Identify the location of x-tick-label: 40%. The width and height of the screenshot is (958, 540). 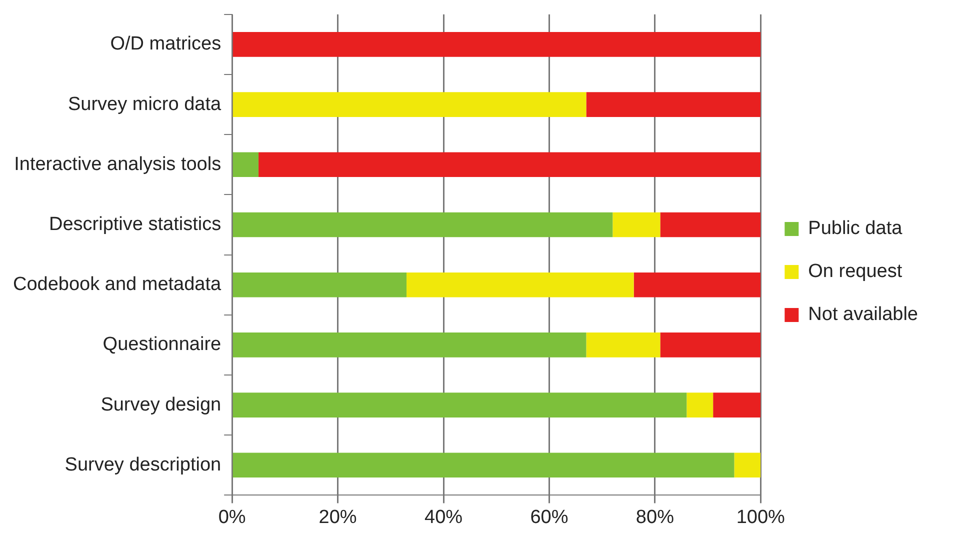
(443, 517).